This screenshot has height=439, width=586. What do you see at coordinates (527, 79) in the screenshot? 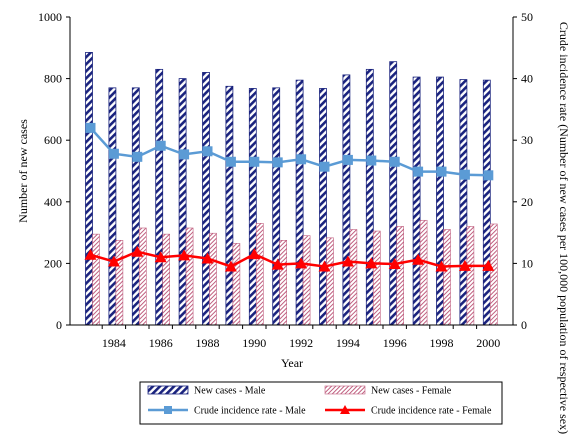
I see `right-tick-label-40: 40` at bounding box center [527, 79].